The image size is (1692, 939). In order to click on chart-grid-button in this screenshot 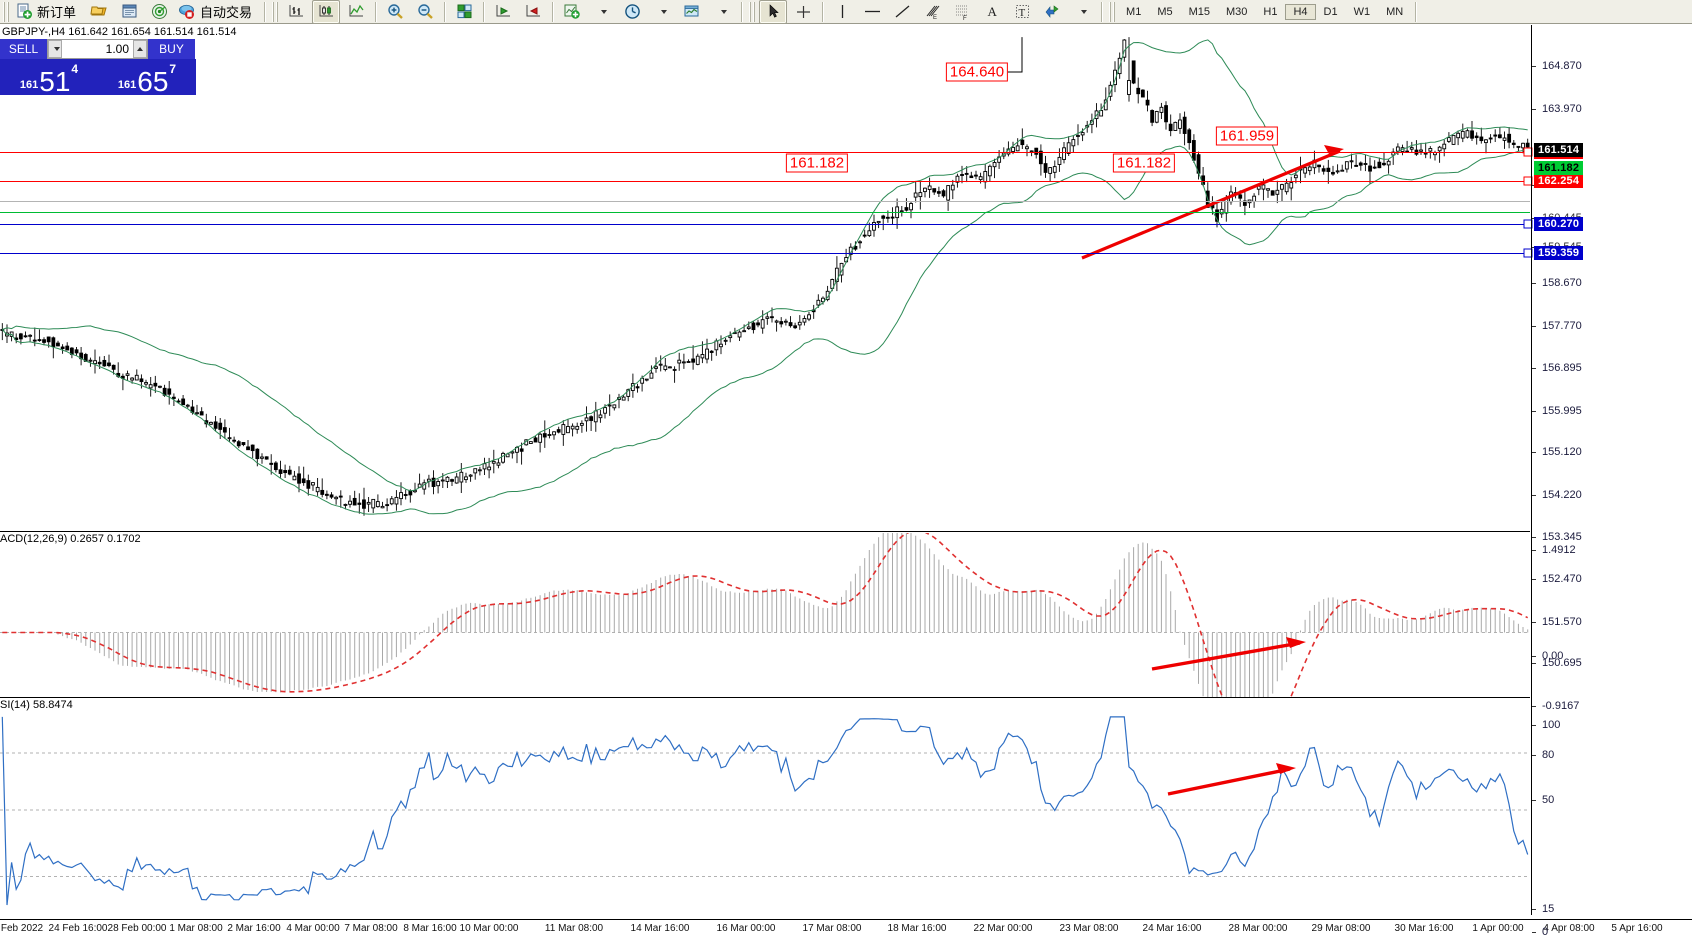, I will do `click(464, 12)`.